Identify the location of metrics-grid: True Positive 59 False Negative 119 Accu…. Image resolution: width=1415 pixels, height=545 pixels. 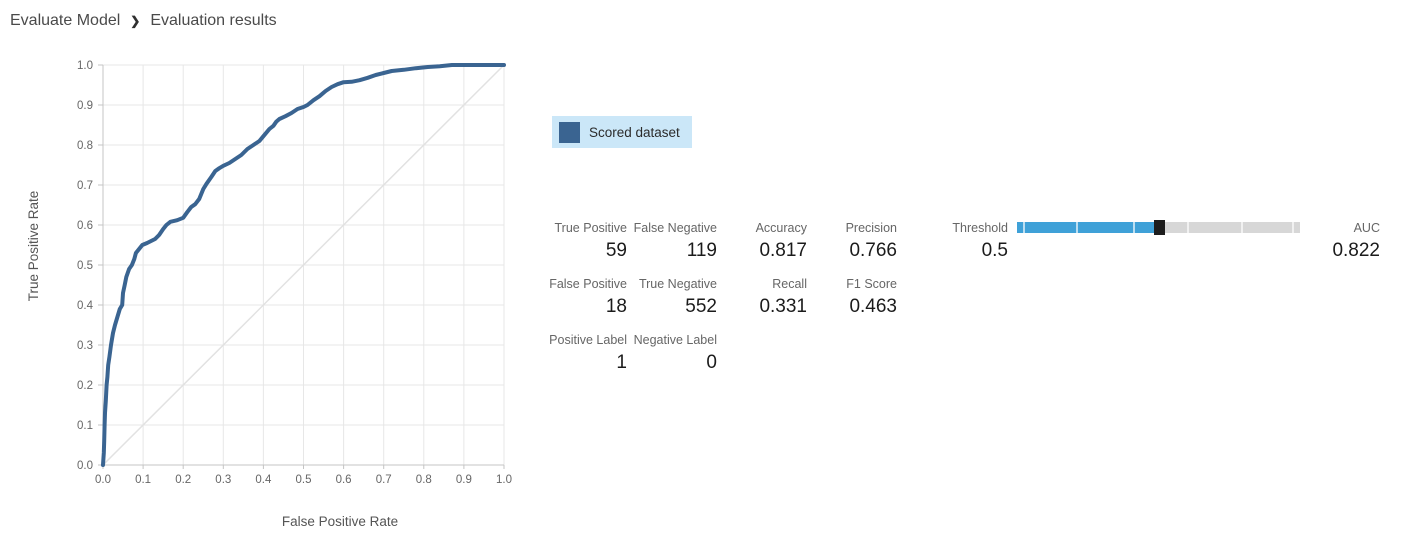
(717, 304).